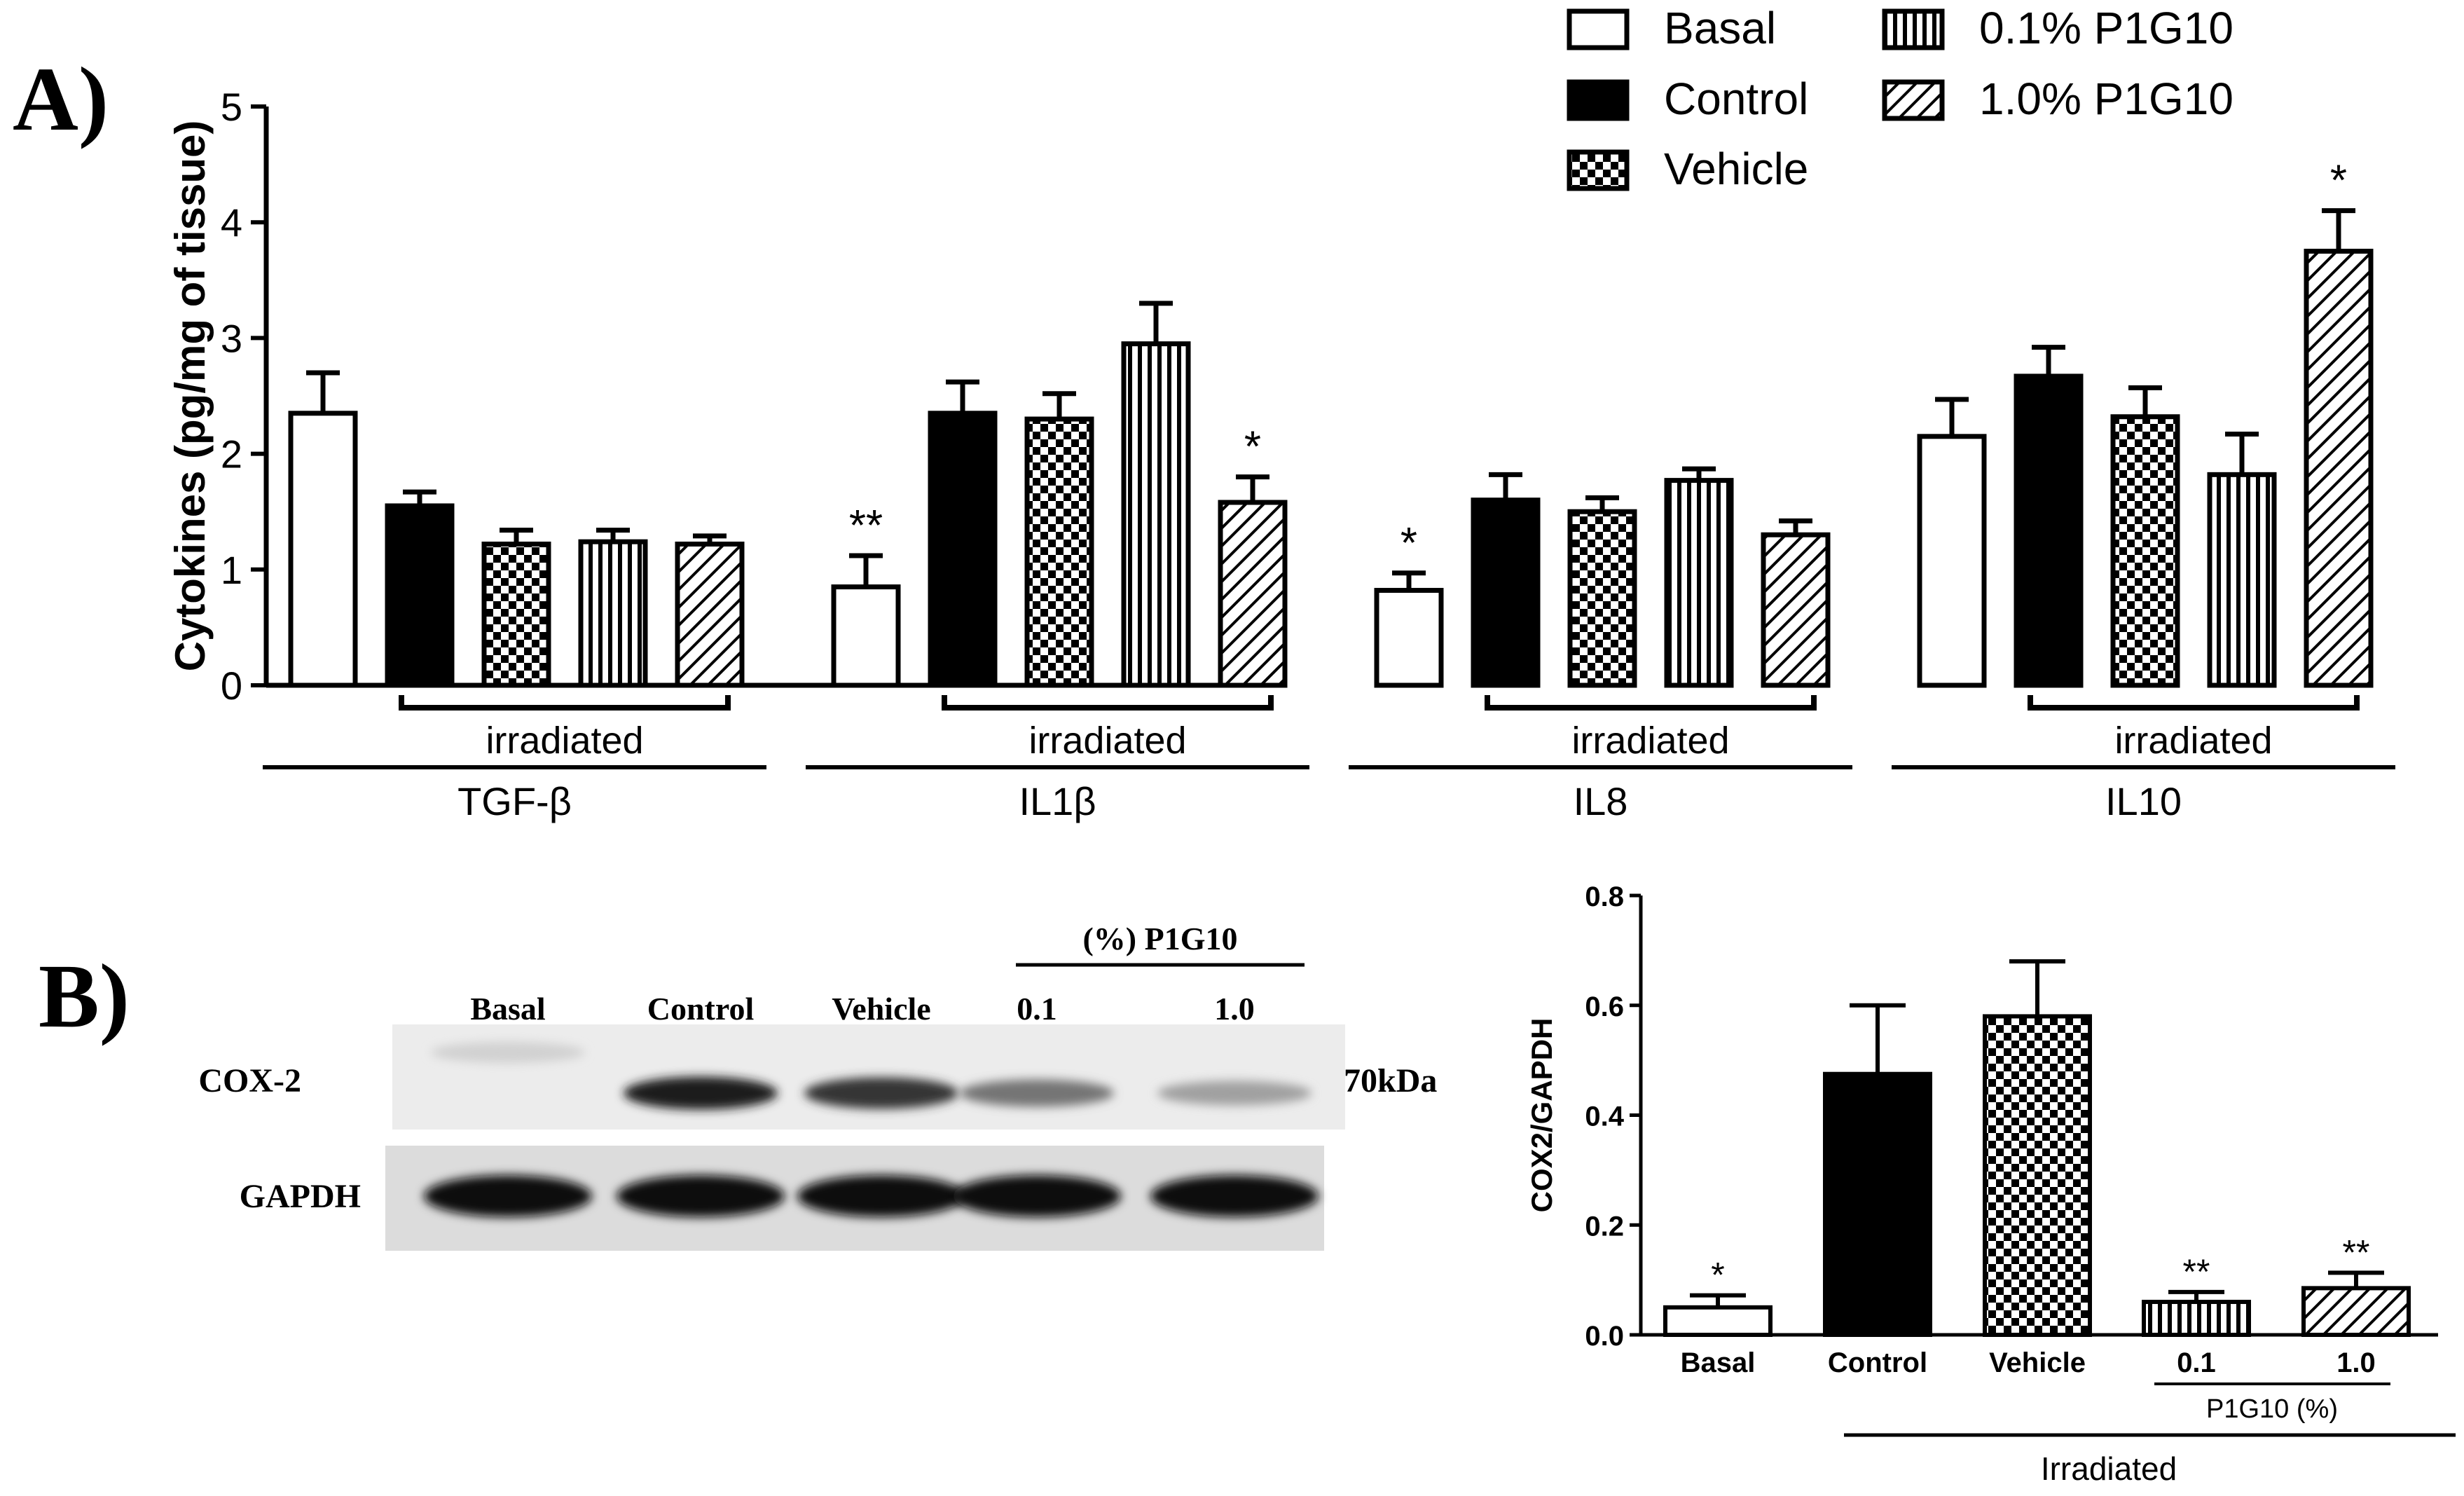 The height and width of the screenshot is (1496, 2464). Describe the element at coordinates (1057, 801) in the screenshot. I see `group-label: IL1β` at that location.